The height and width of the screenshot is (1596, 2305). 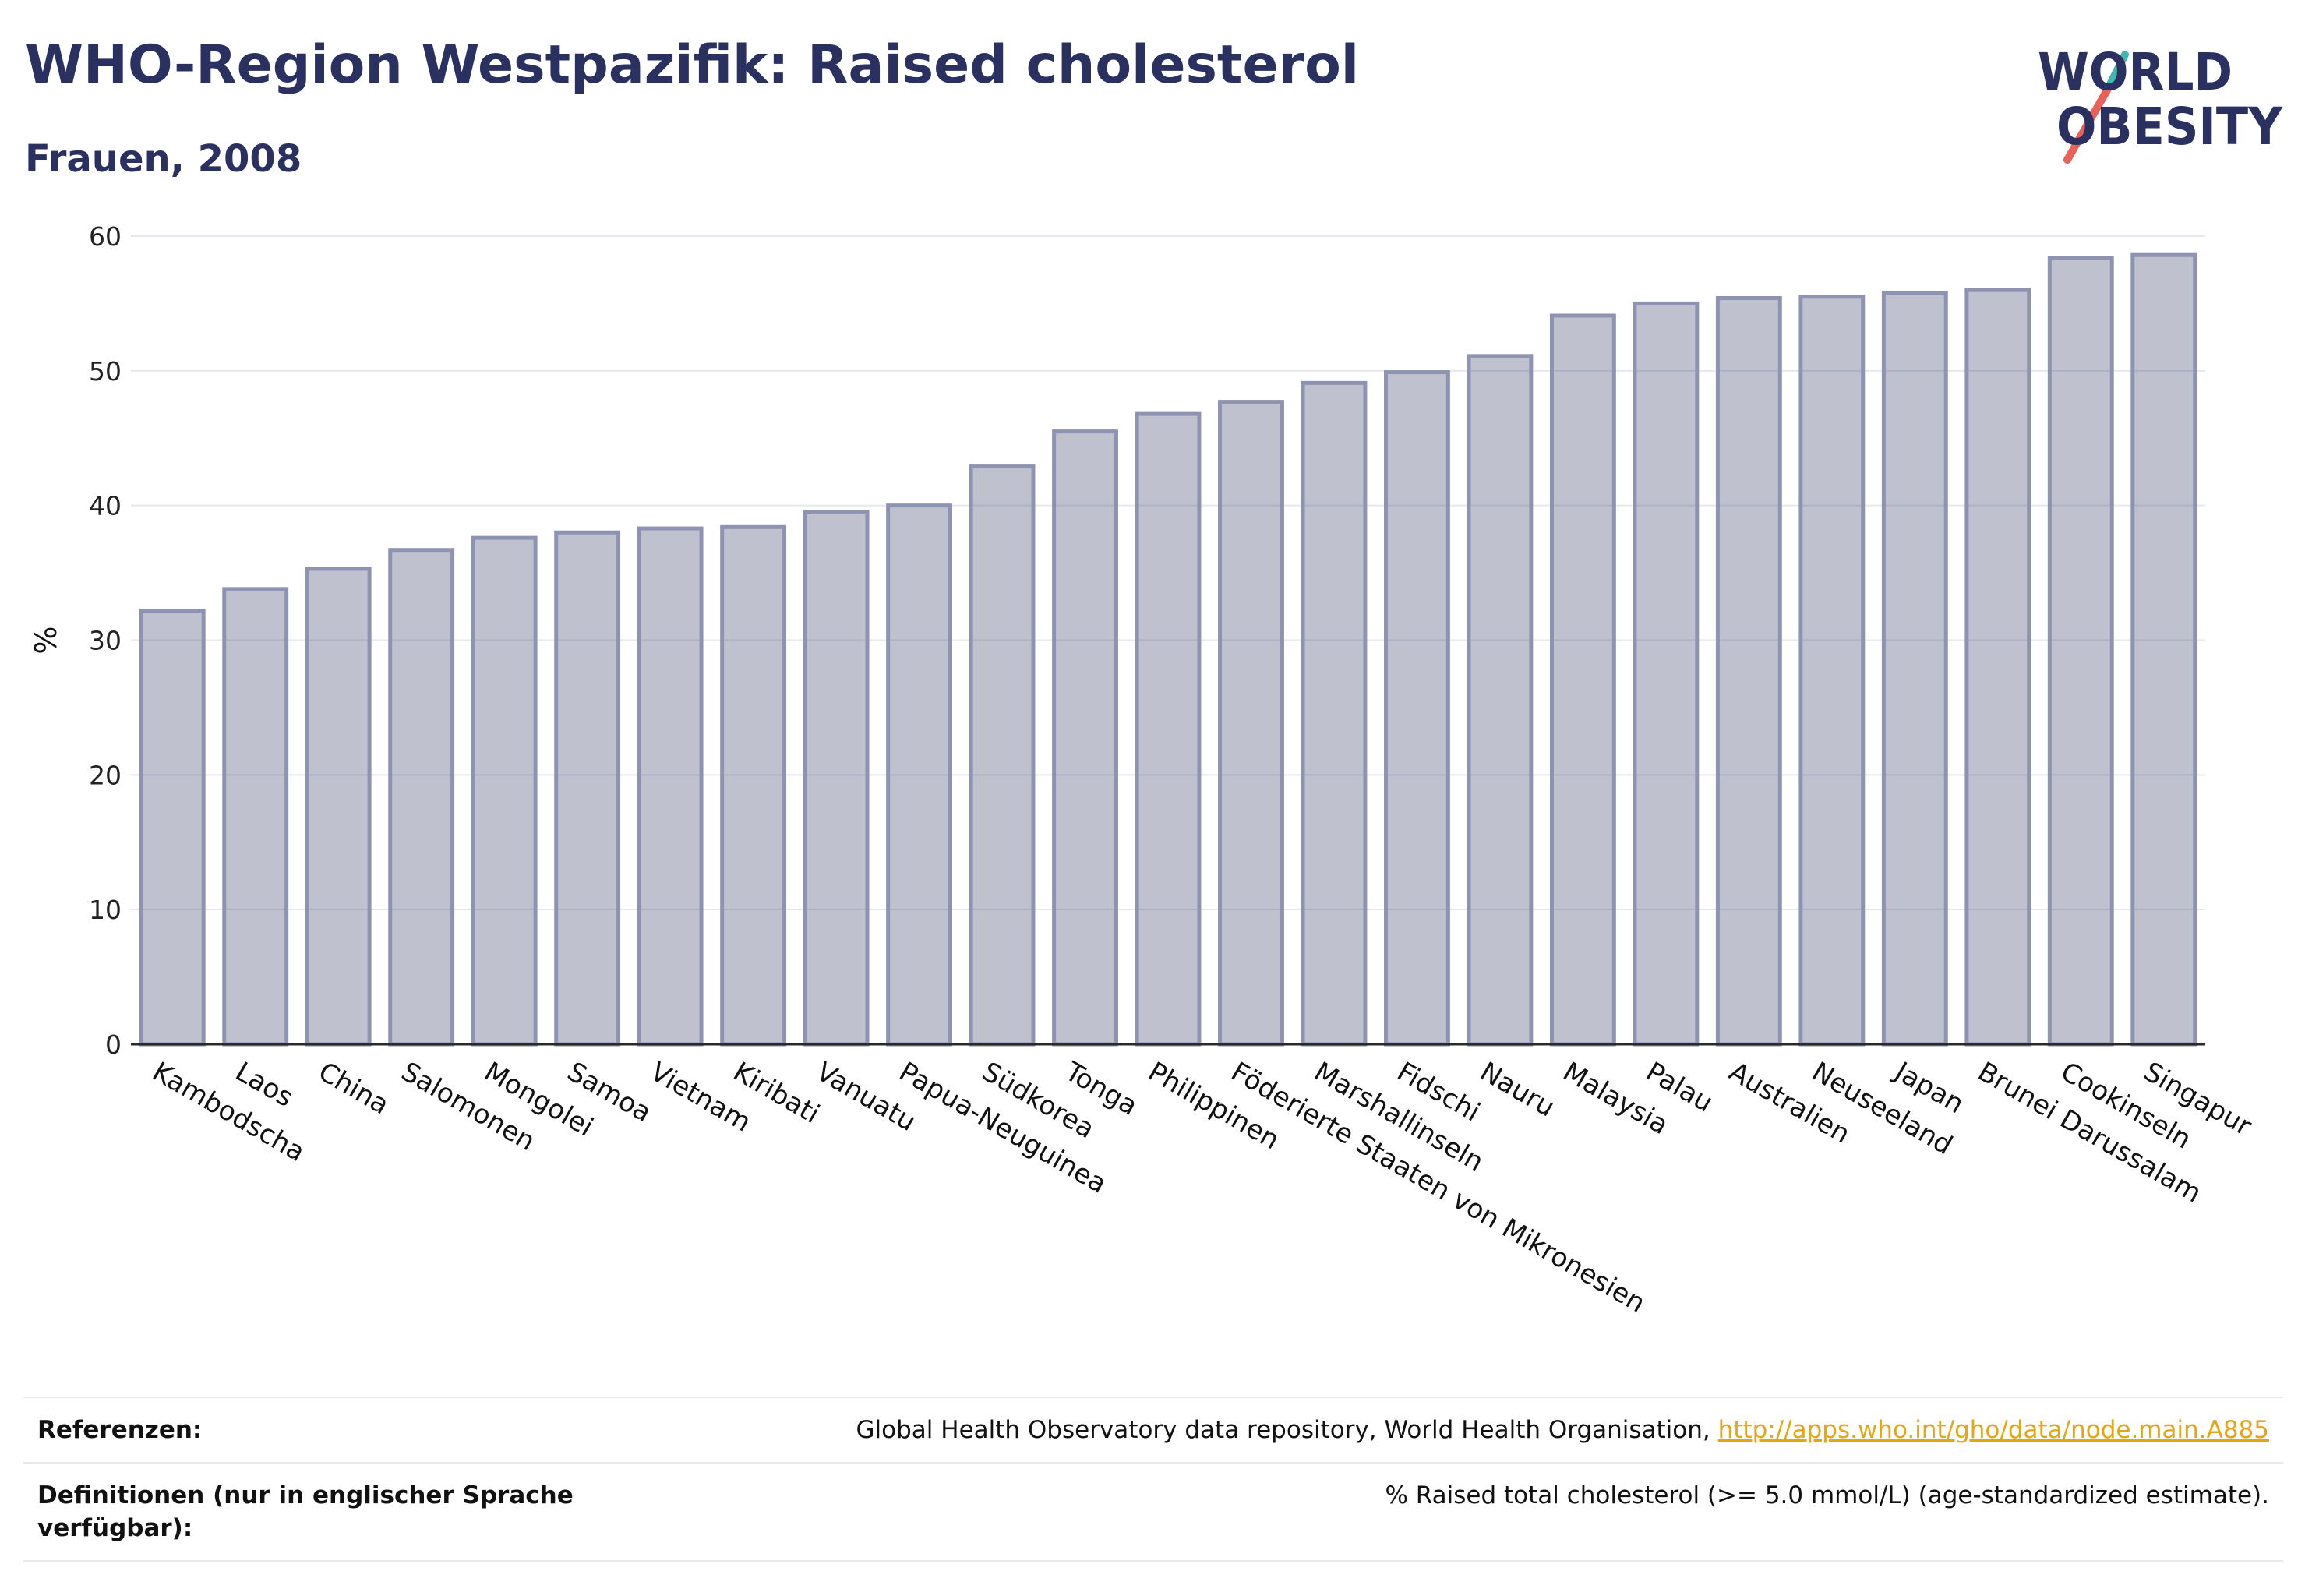 What do you see at coordinates (105, 506) in the screenshot?
I see `y-tick-label: 40` at bounding box center [105, 506].